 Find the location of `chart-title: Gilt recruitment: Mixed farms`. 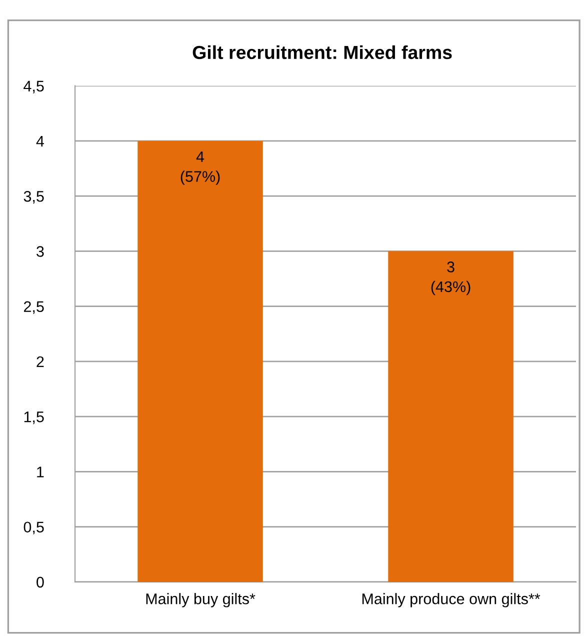

chart-title: Gilt recruitment: Mixed farms is located at coordinates (322, 52).